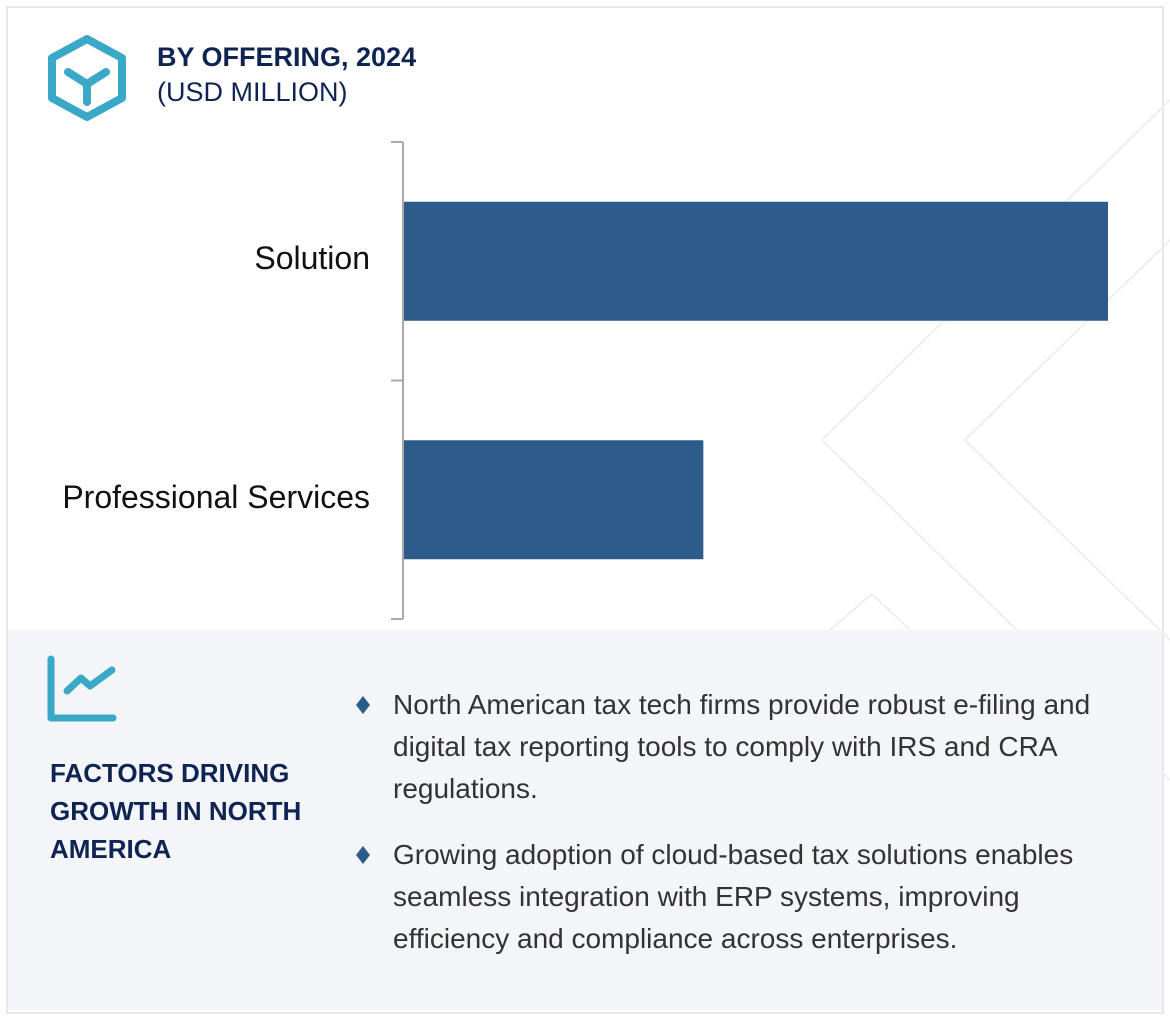  What do you see at coordinates (312, 258) in the screenshot?
I see `category-label-solution: Solution` at bounding box center [312, 258].